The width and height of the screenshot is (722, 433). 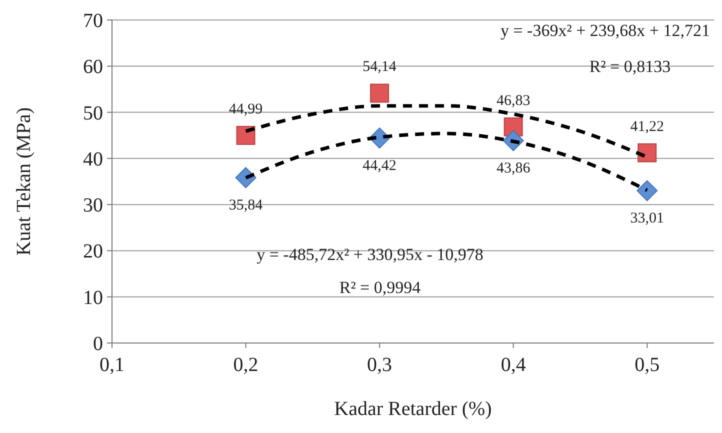 What do you see at coordinates (245, 365) in the screenshot?
I see `x-tick-label: 0,2` at bounding box center [245, 365].